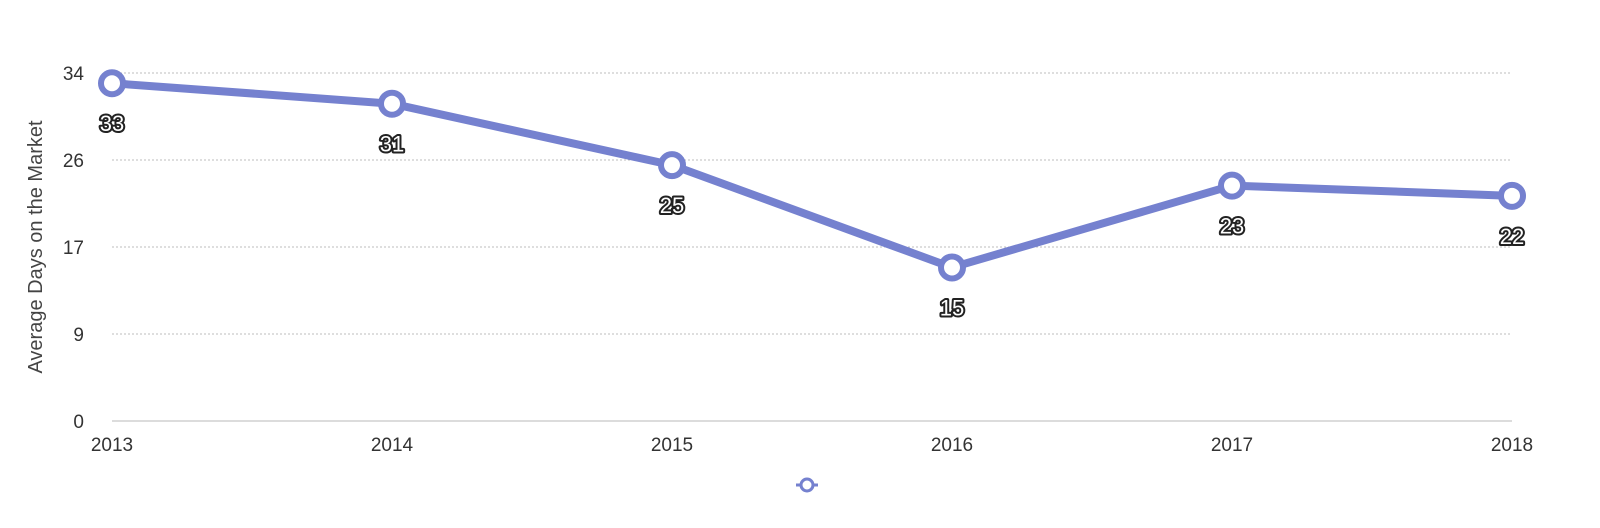 This screenshot has width=1600, height=528. What do you see at coordinates (1232, 226) in the screenshot?
I see `data-label: 23` at bounding box center [1232, 226].